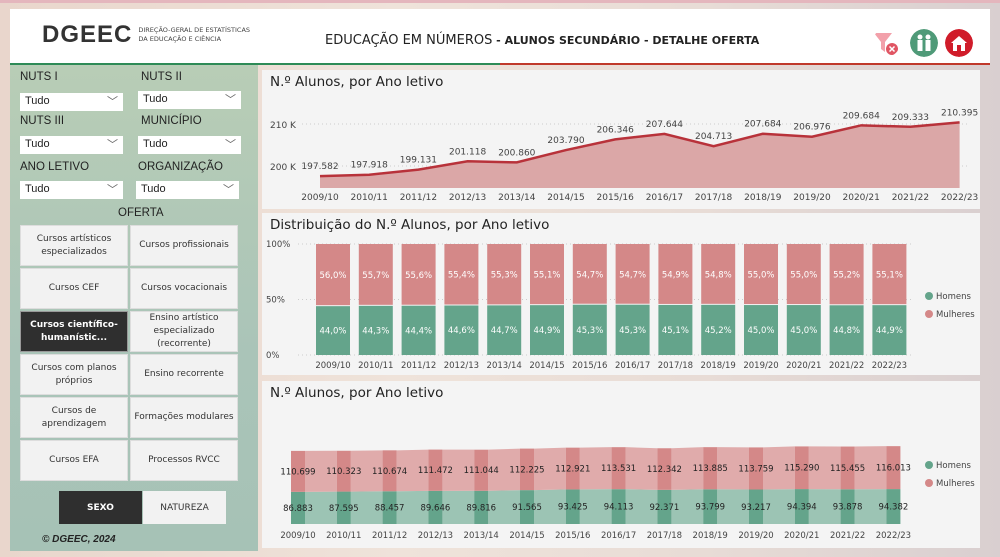  I want to click on oferta-tile: Cursos vocacionais, so click(184, 288).